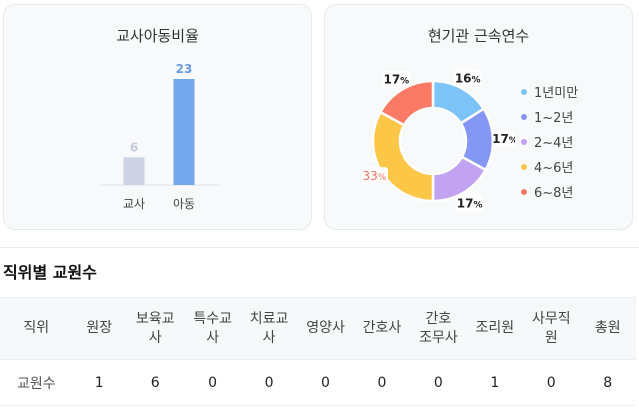 The height and width of the screenshot is (410, 639). I want to click on bar-category-label: 교사, so click(134, 204).